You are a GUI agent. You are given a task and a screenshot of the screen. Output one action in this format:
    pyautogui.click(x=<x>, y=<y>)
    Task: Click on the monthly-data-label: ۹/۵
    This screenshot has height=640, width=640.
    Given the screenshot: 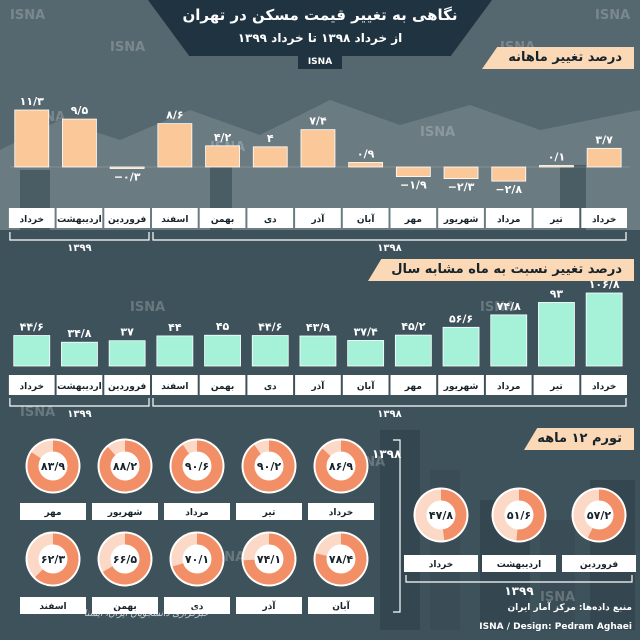 What is the action you would take?
    pyautogui.click(x=80, y=110)
    